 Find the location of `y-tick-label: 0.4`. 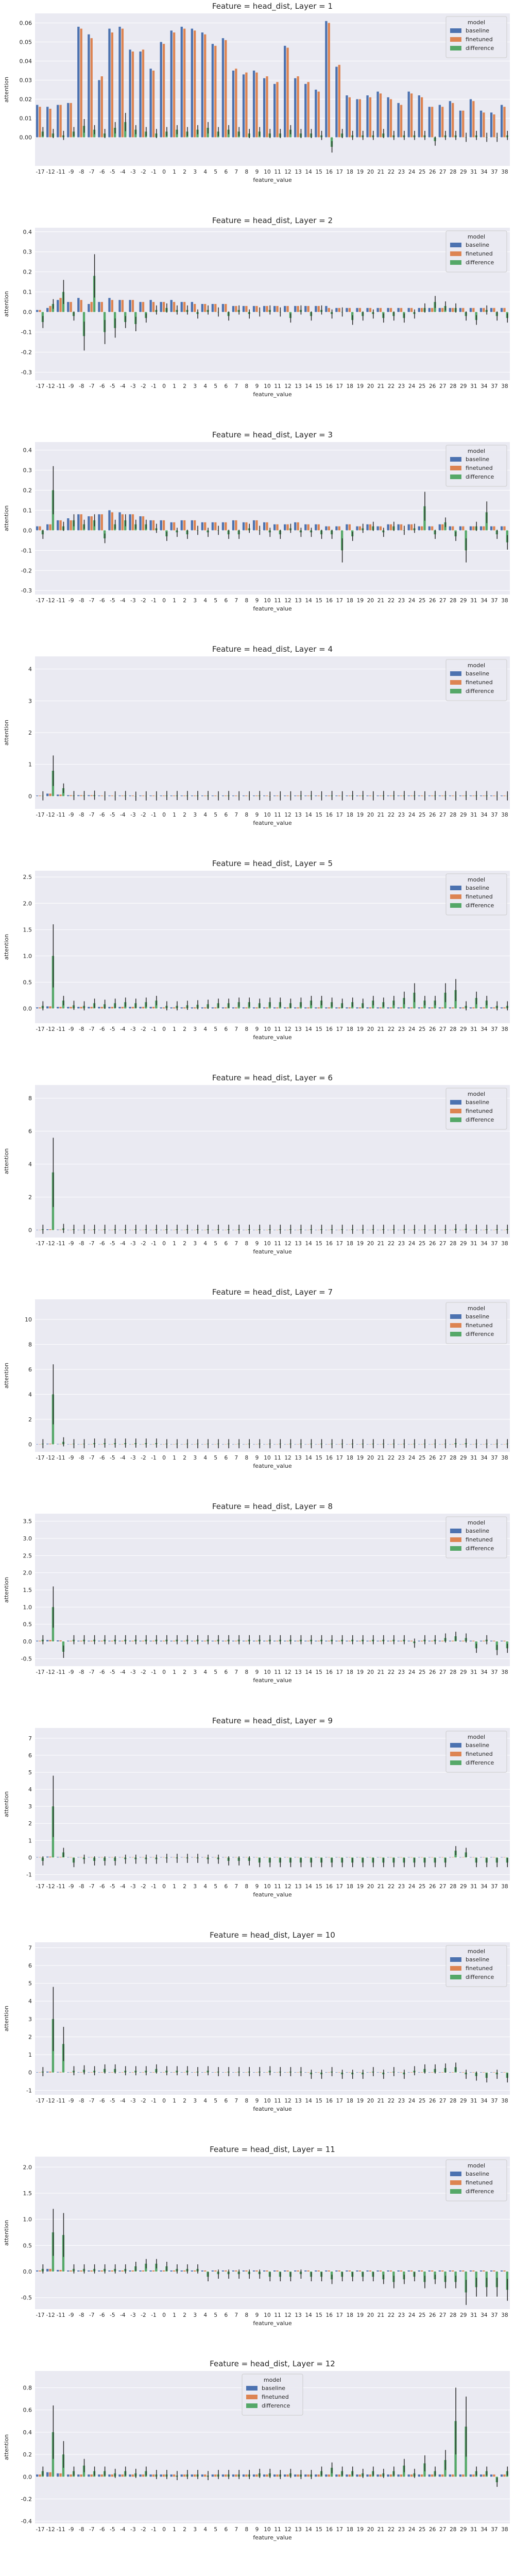

y-tick-label: 0.4 is located at coordinates (27, 450).